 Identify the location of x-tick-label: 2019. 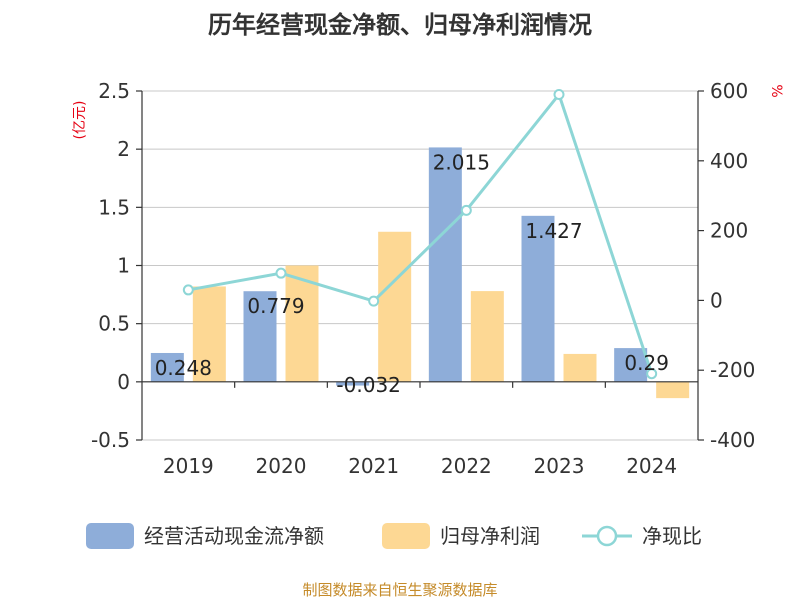
(188, 466).